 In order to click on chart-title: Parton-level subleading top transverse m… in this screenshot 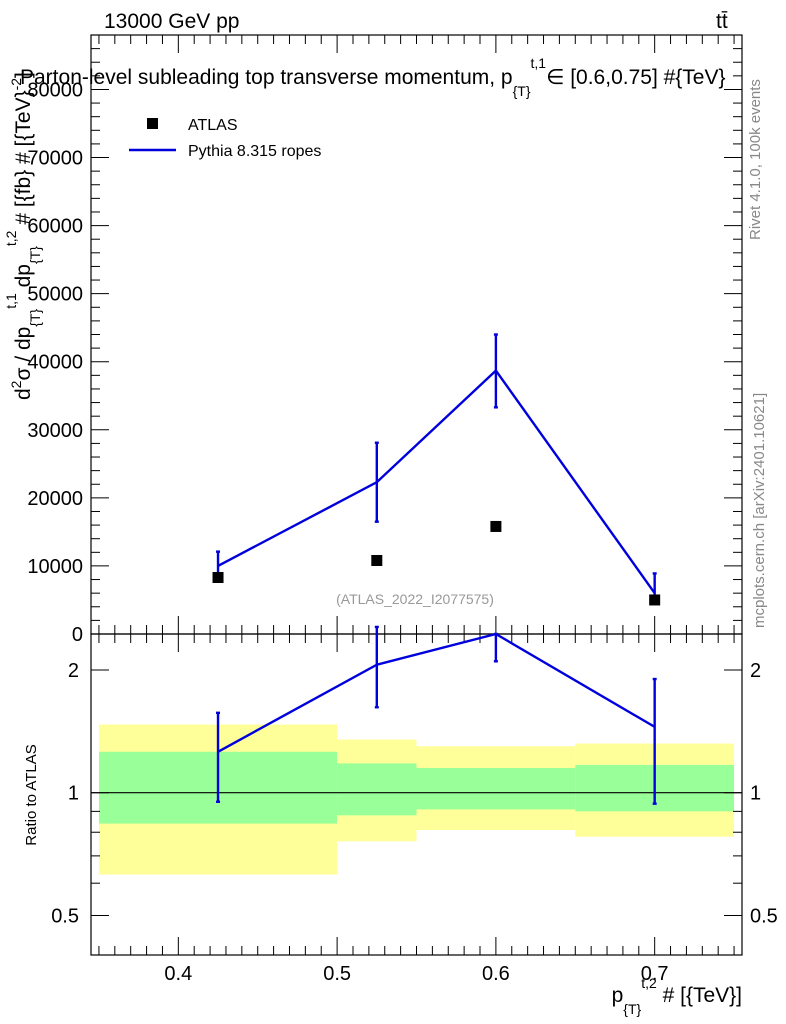, I will do `click(373, 77)`.